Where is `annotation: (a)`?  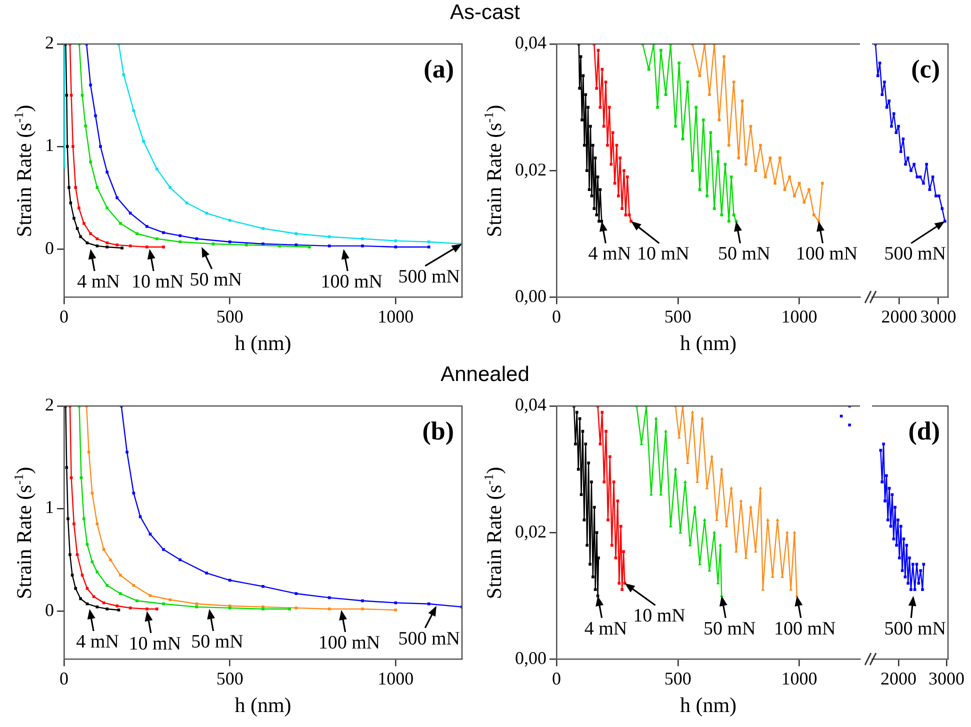
annotation: (a) is located at coordinates (439, 69).